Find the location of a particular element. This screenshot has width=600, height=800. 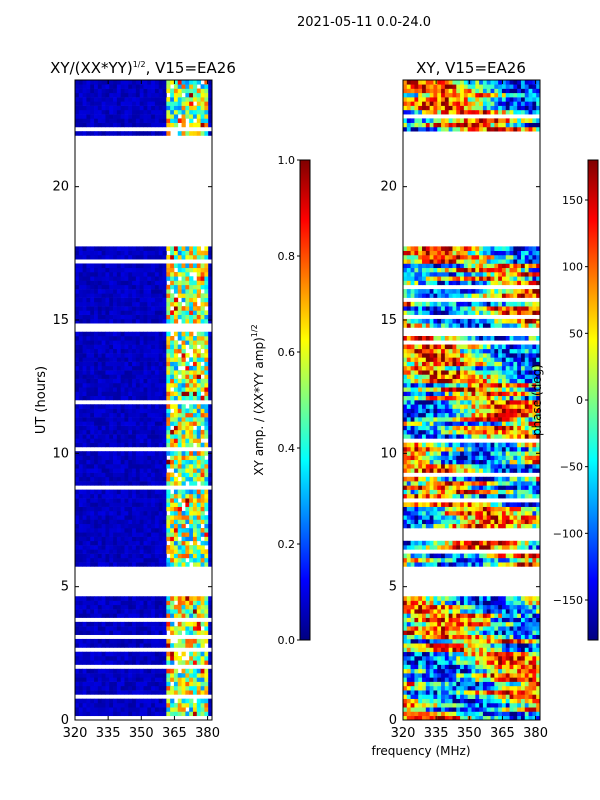

colorbar-tick-label: 1.0 is located at coordinates (287, 160).